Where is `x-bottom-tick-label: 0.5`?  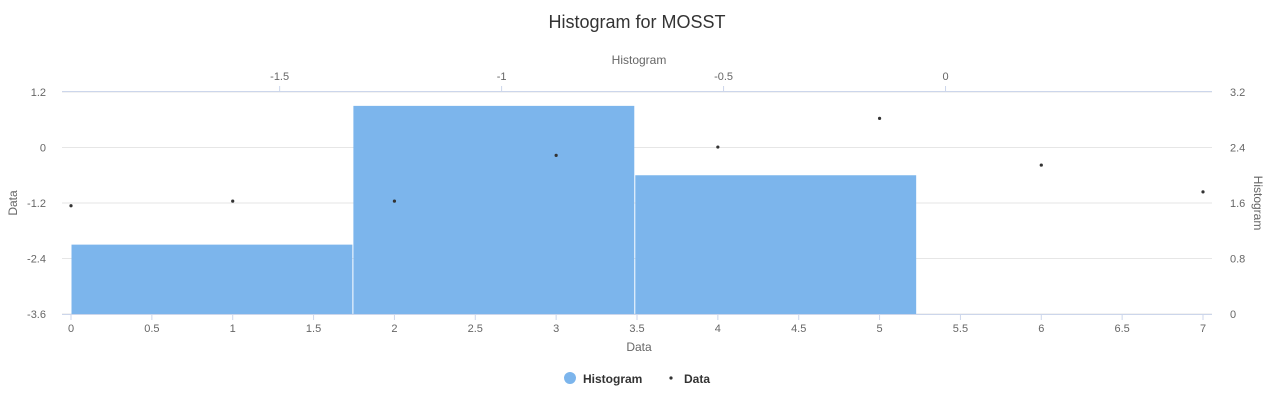
x-bottom-tick-label: 0.5 is located at coordinates (151, 329).